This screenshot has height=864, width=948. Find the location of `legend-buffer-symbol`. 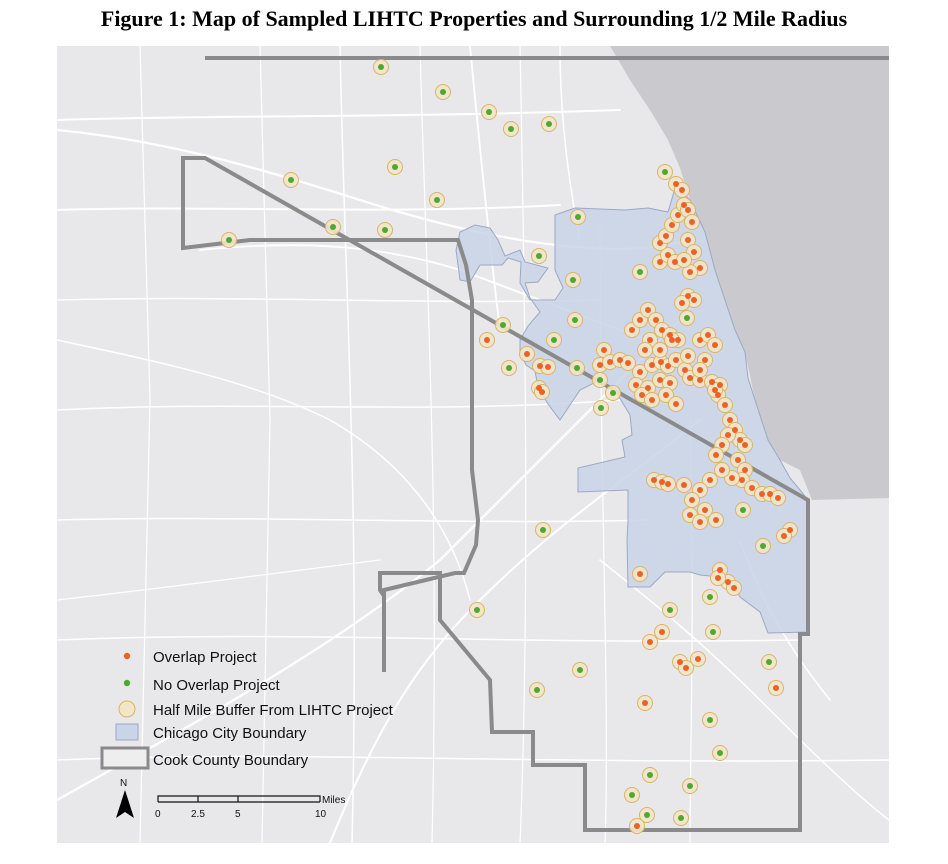

legend-buffer-symbol is located at coordinates (127, 709).